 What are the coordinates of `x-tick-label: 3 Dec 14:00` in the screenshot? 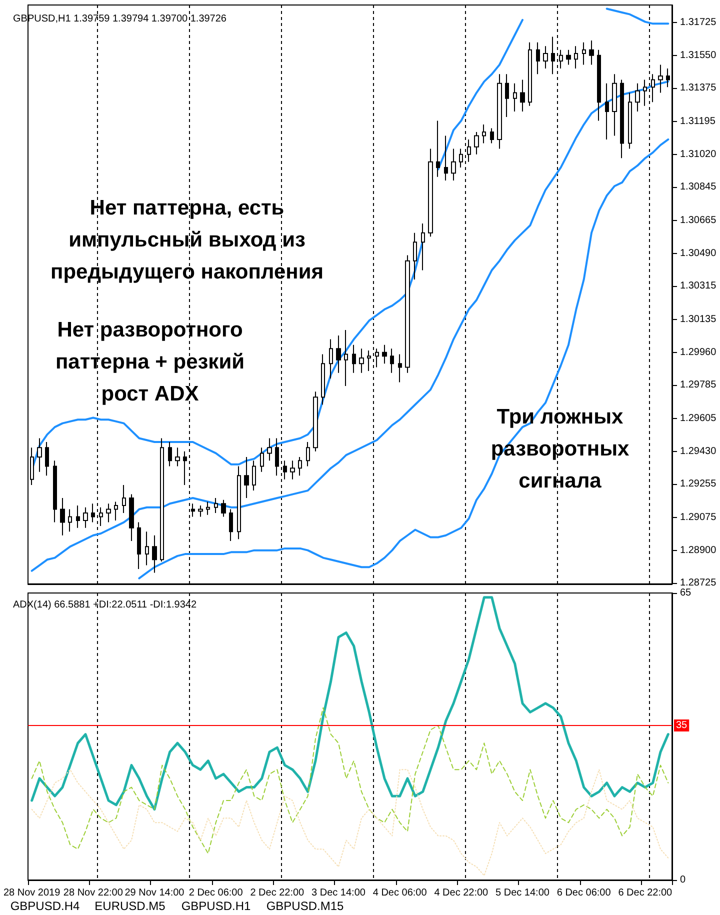 It's located at (339, 893).